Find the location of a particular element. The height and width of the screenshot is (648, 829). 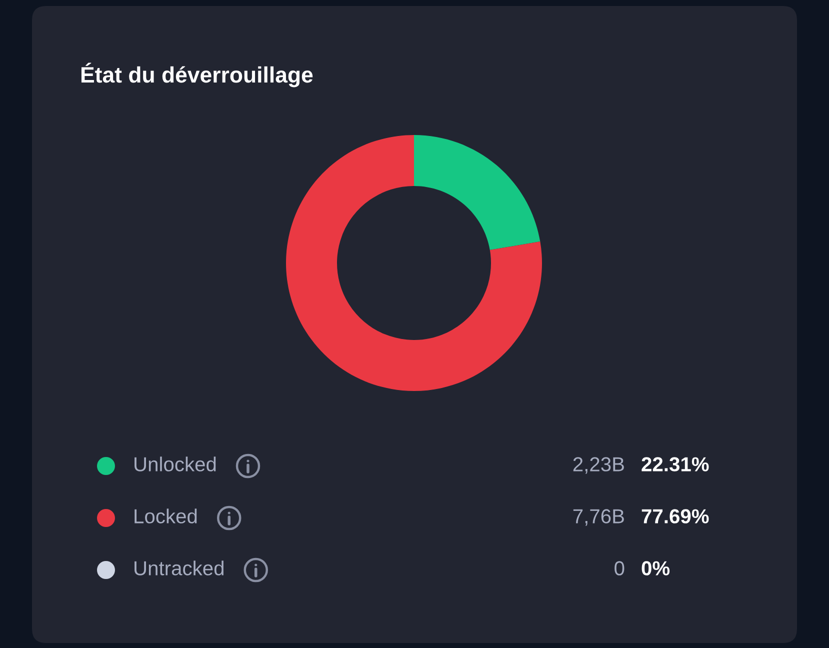

legend-label: Locked is located at coordinates (165, 516).